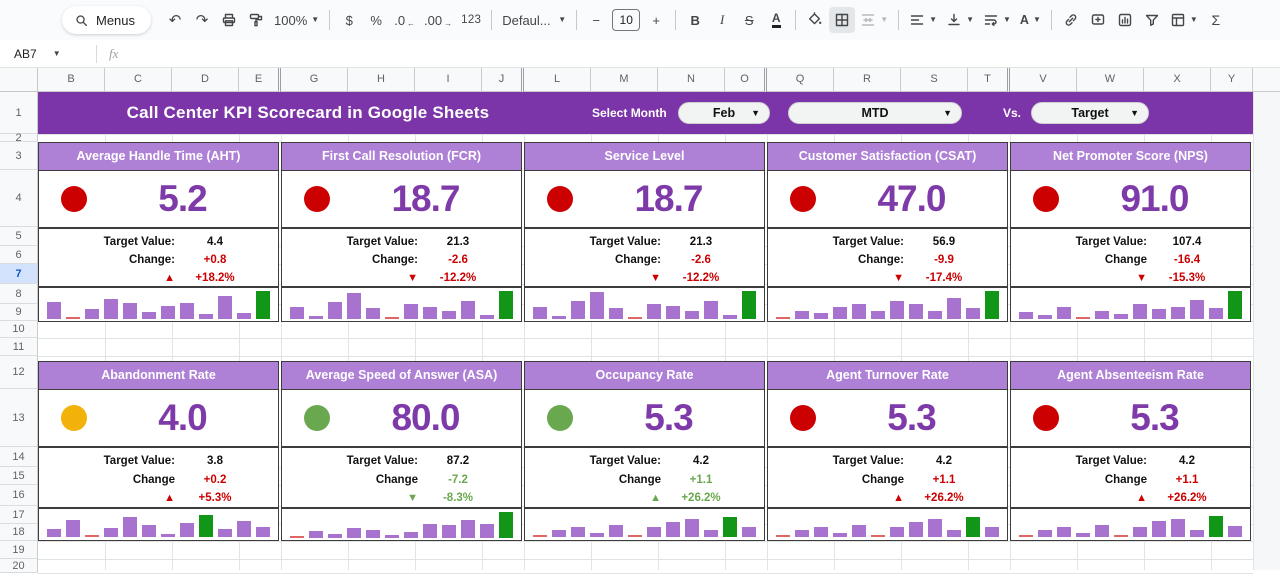 This screenshot has height=574, width=1280. What do you see at coordinates (19, 372) in the screenshot?
I see `row-header-12: 12` at bounding box center [19, 372].